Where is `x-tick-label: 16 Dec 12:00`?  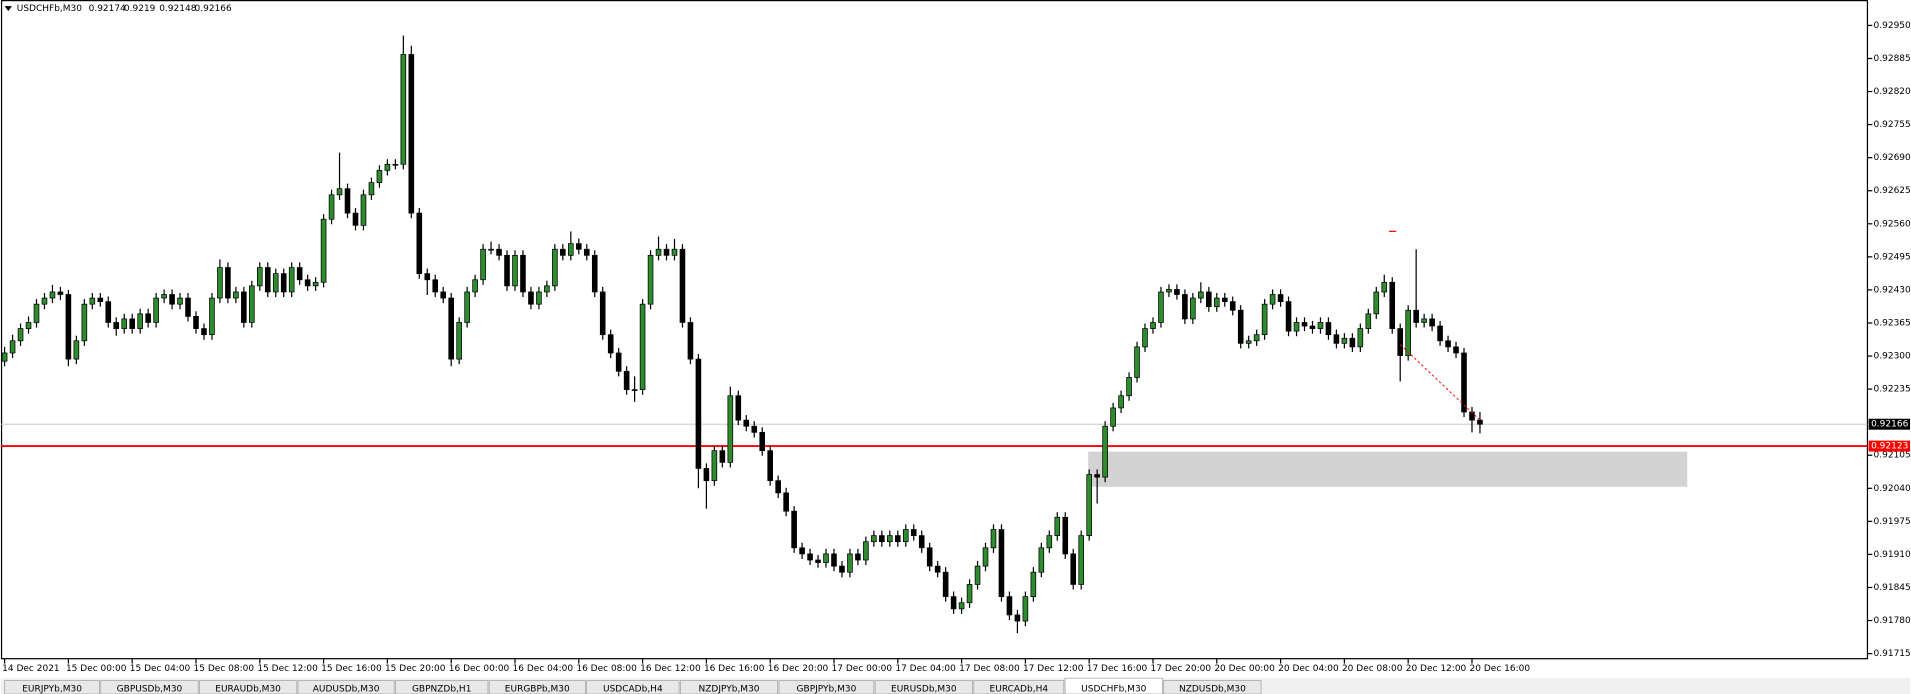 x-tick-label: 16 Dec 12:00 is located at coordinates (670, 669).